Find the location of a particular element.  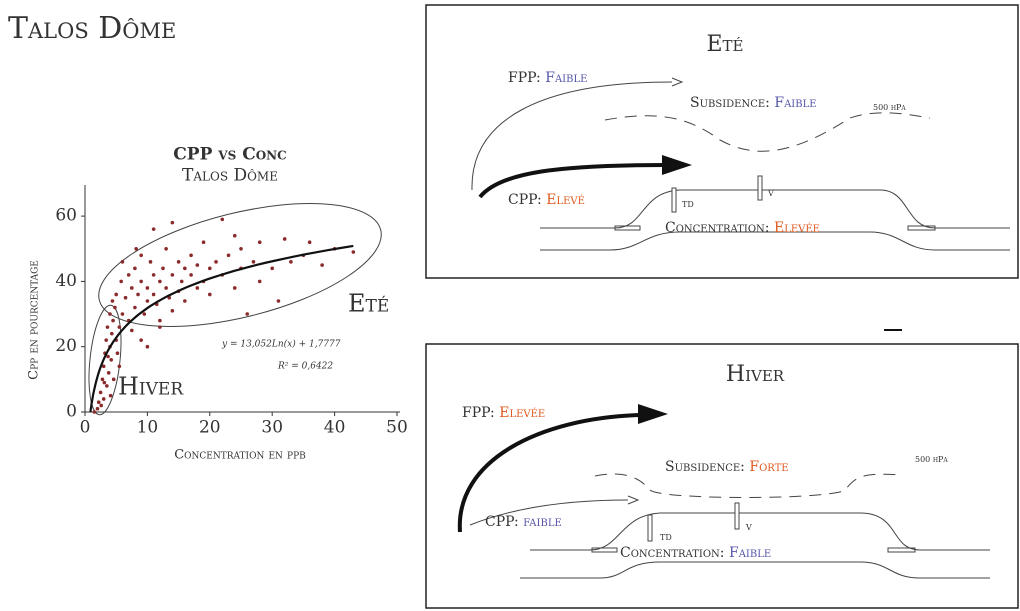

chart-title: CPP vs Conc is located at coordinates (229, 155).